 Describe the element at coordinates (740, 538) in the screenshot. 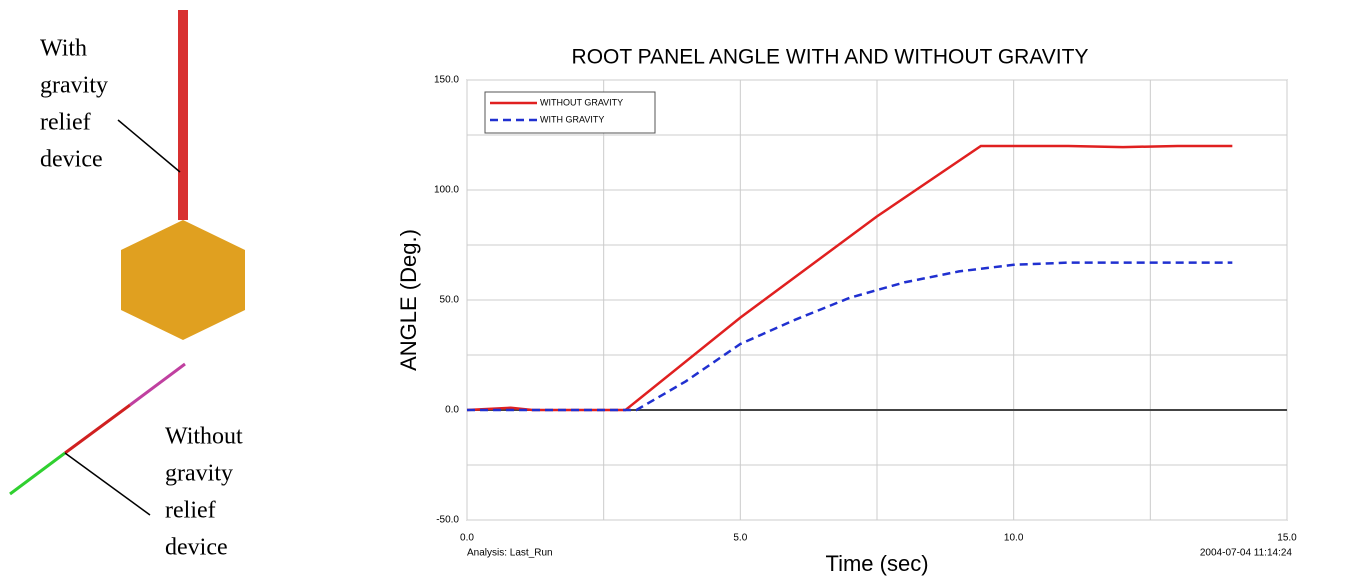

I see `x-tick-label: 5.0` at that location.